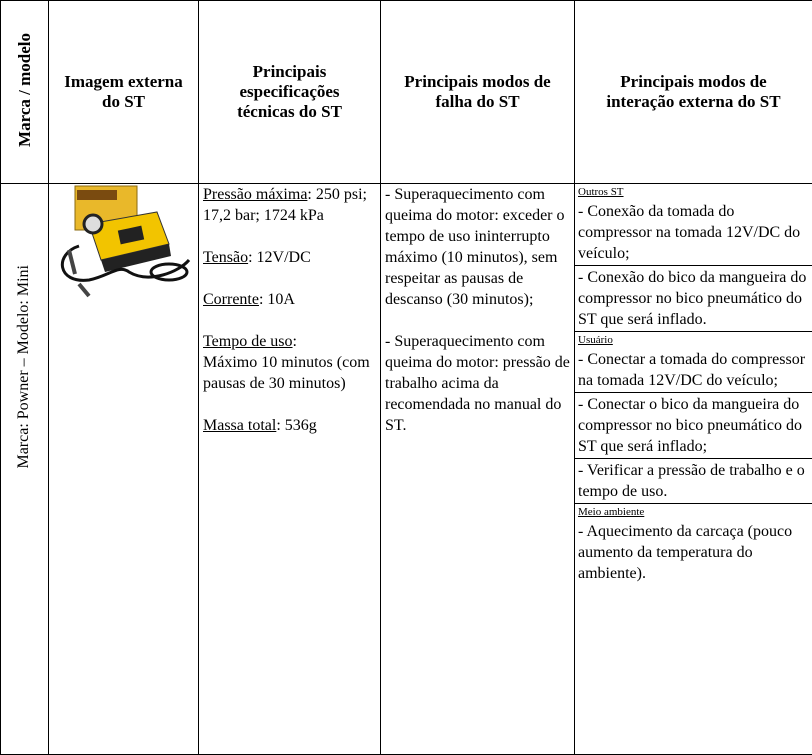 The height and width of the screenshot is (755, 812). I want to click on spec-value: : 10A, so click(276, 299).